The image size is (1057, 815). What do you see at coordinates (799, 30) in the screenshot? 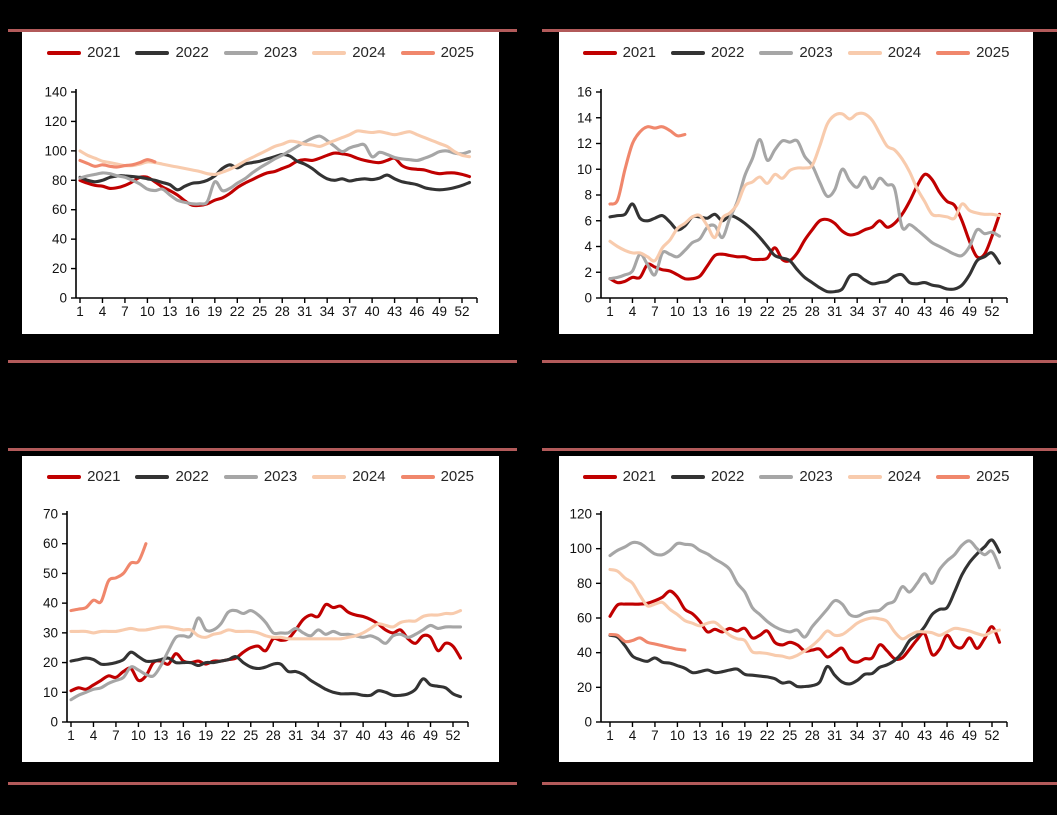
I see `divider-rule-top-right` at bounding box center [799, 30].